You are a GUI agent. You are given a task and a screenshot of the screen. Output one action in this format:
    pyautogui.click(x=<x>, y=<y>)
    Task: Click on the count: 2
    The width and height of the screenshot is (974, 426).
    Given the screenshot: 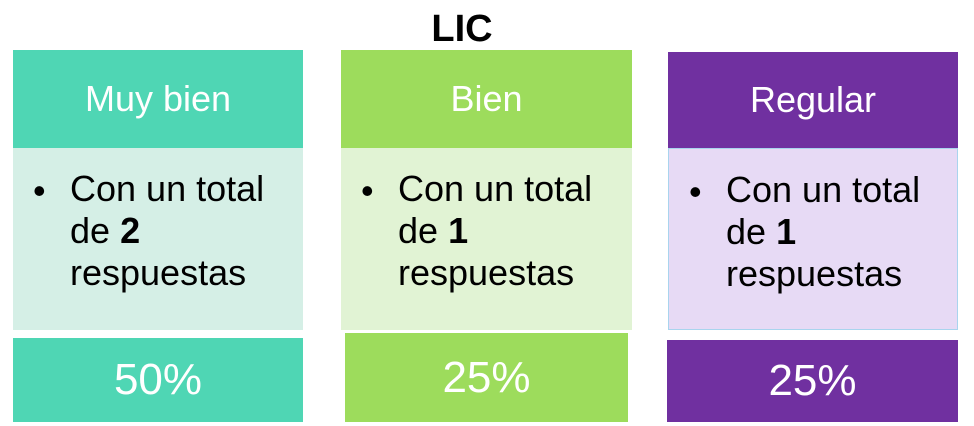 What is the action you would take?
    pyautogui.click(x=130, y=230)
    